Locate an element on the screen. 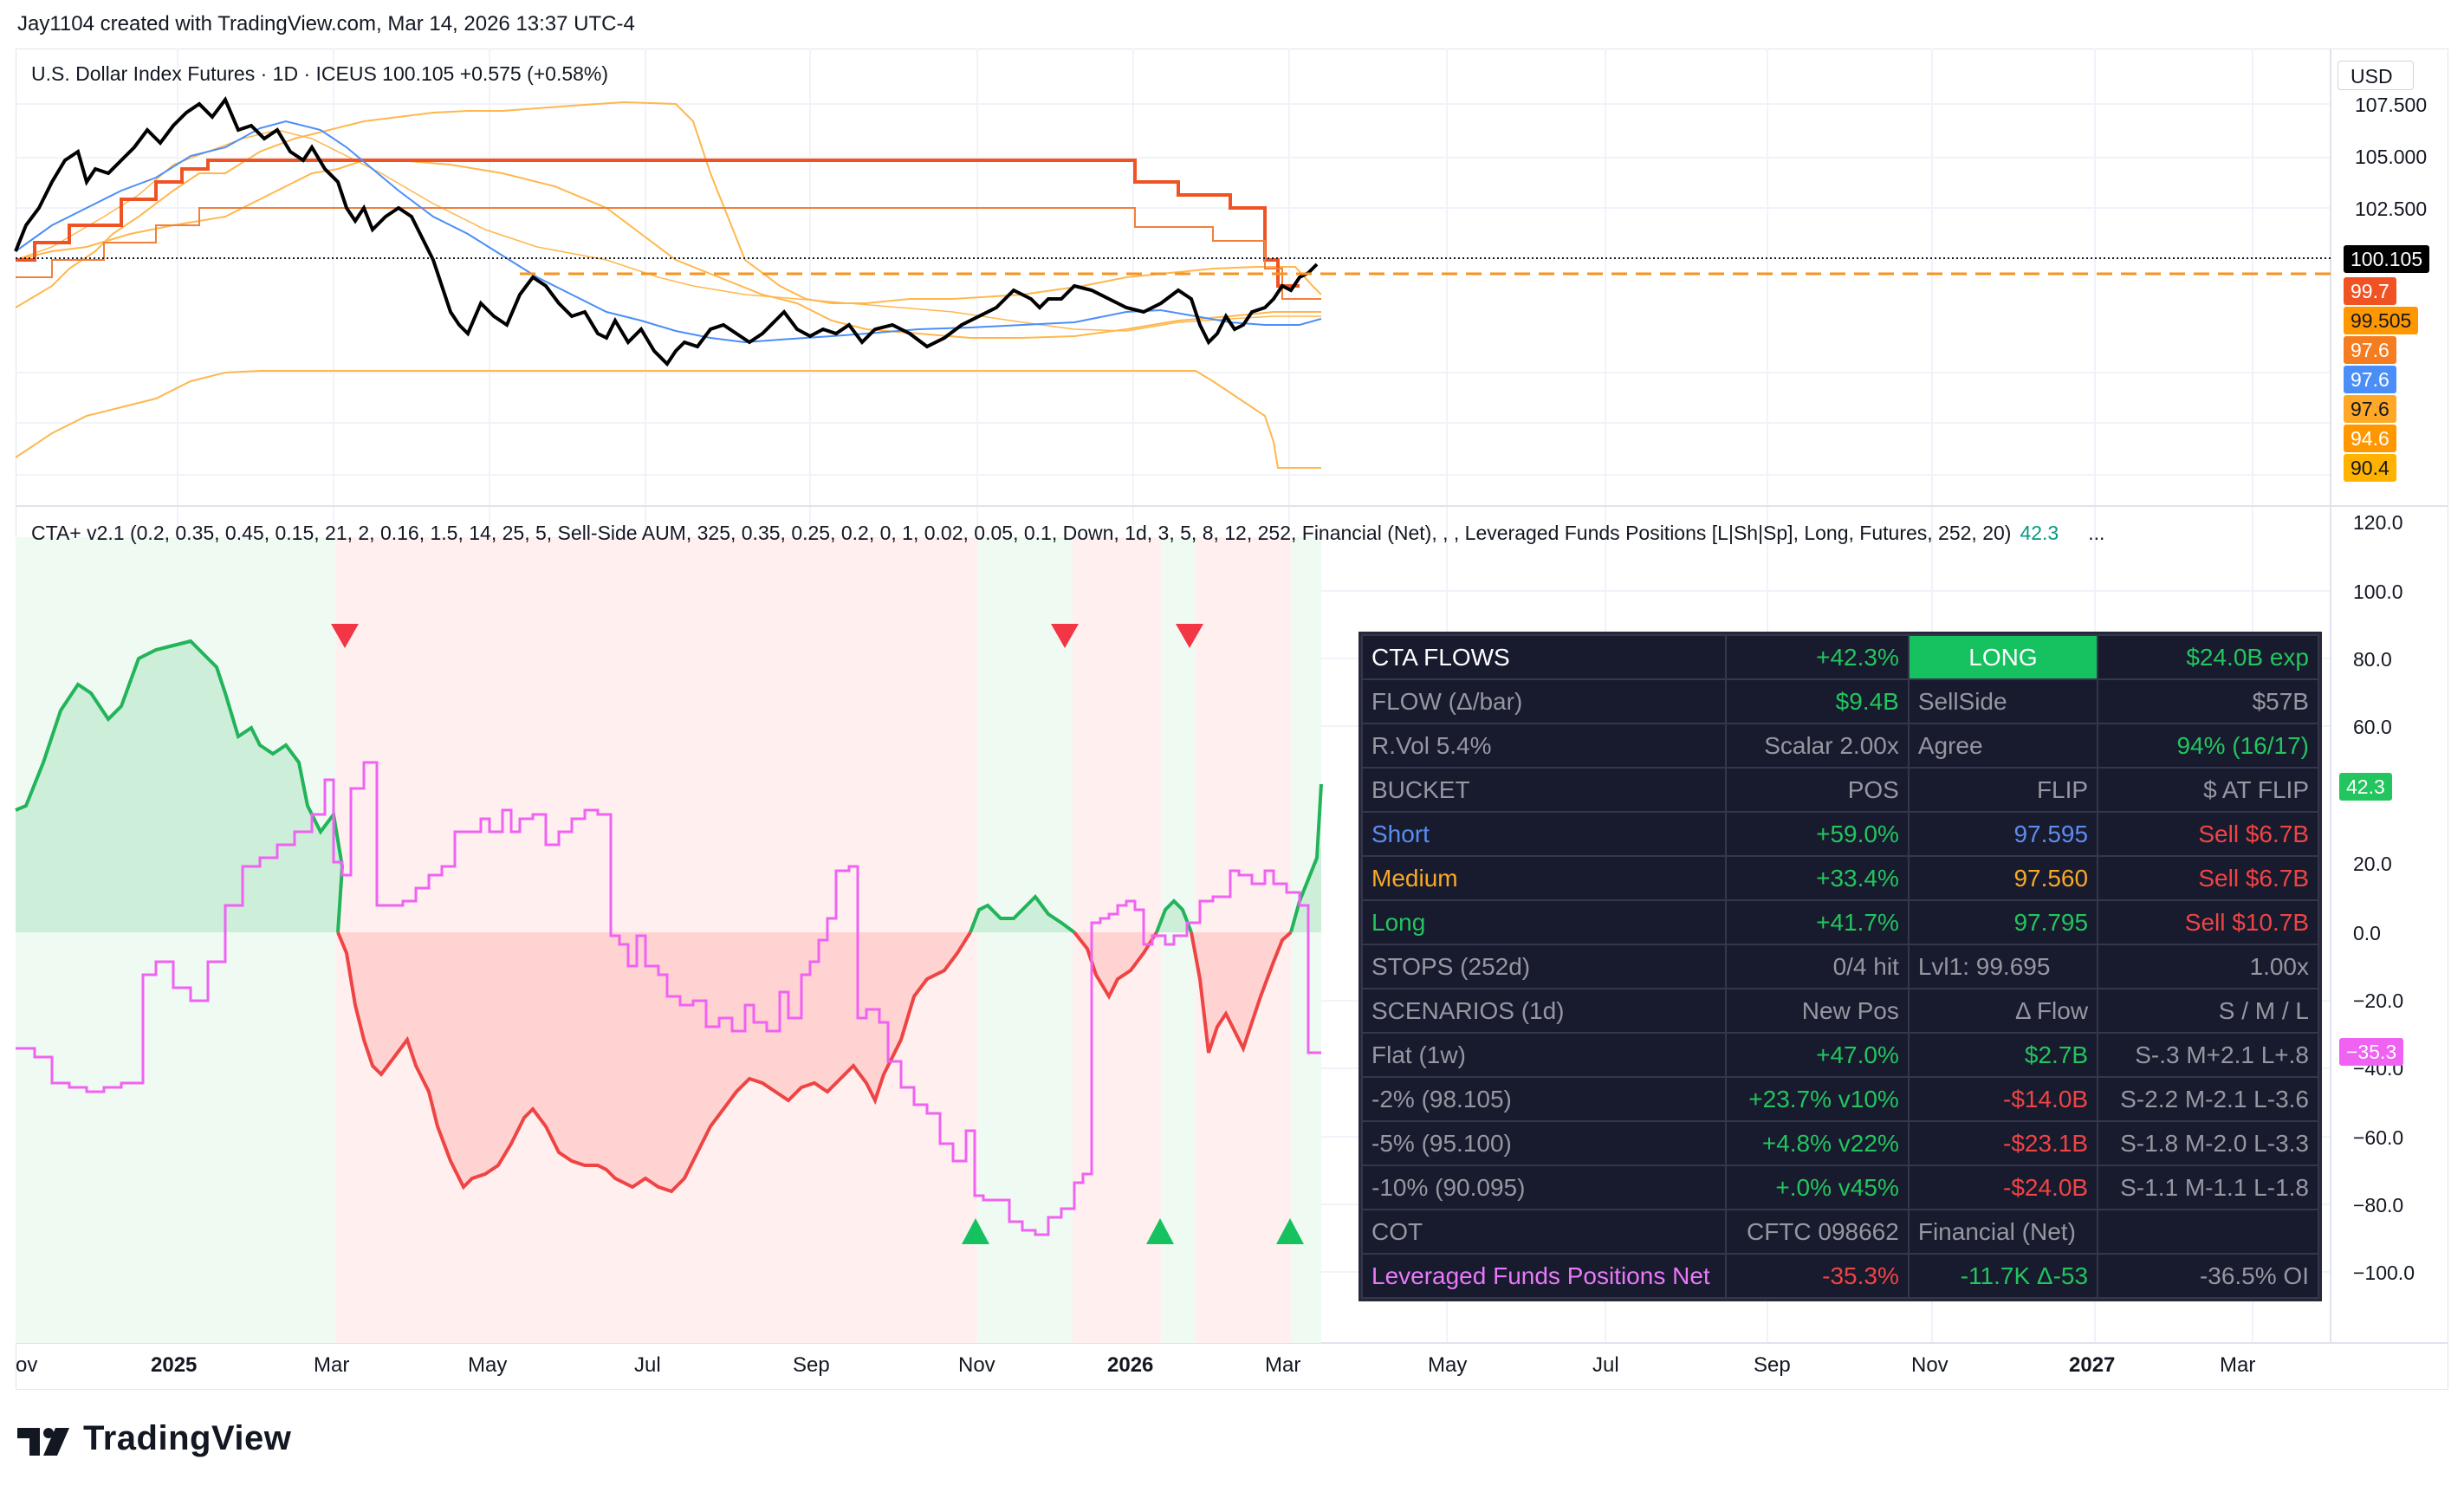 The height and width of the screenshot is (1492, 2464). table-cell: Leveraged Funds Positions Net is located at coordinates (1544, 1276).